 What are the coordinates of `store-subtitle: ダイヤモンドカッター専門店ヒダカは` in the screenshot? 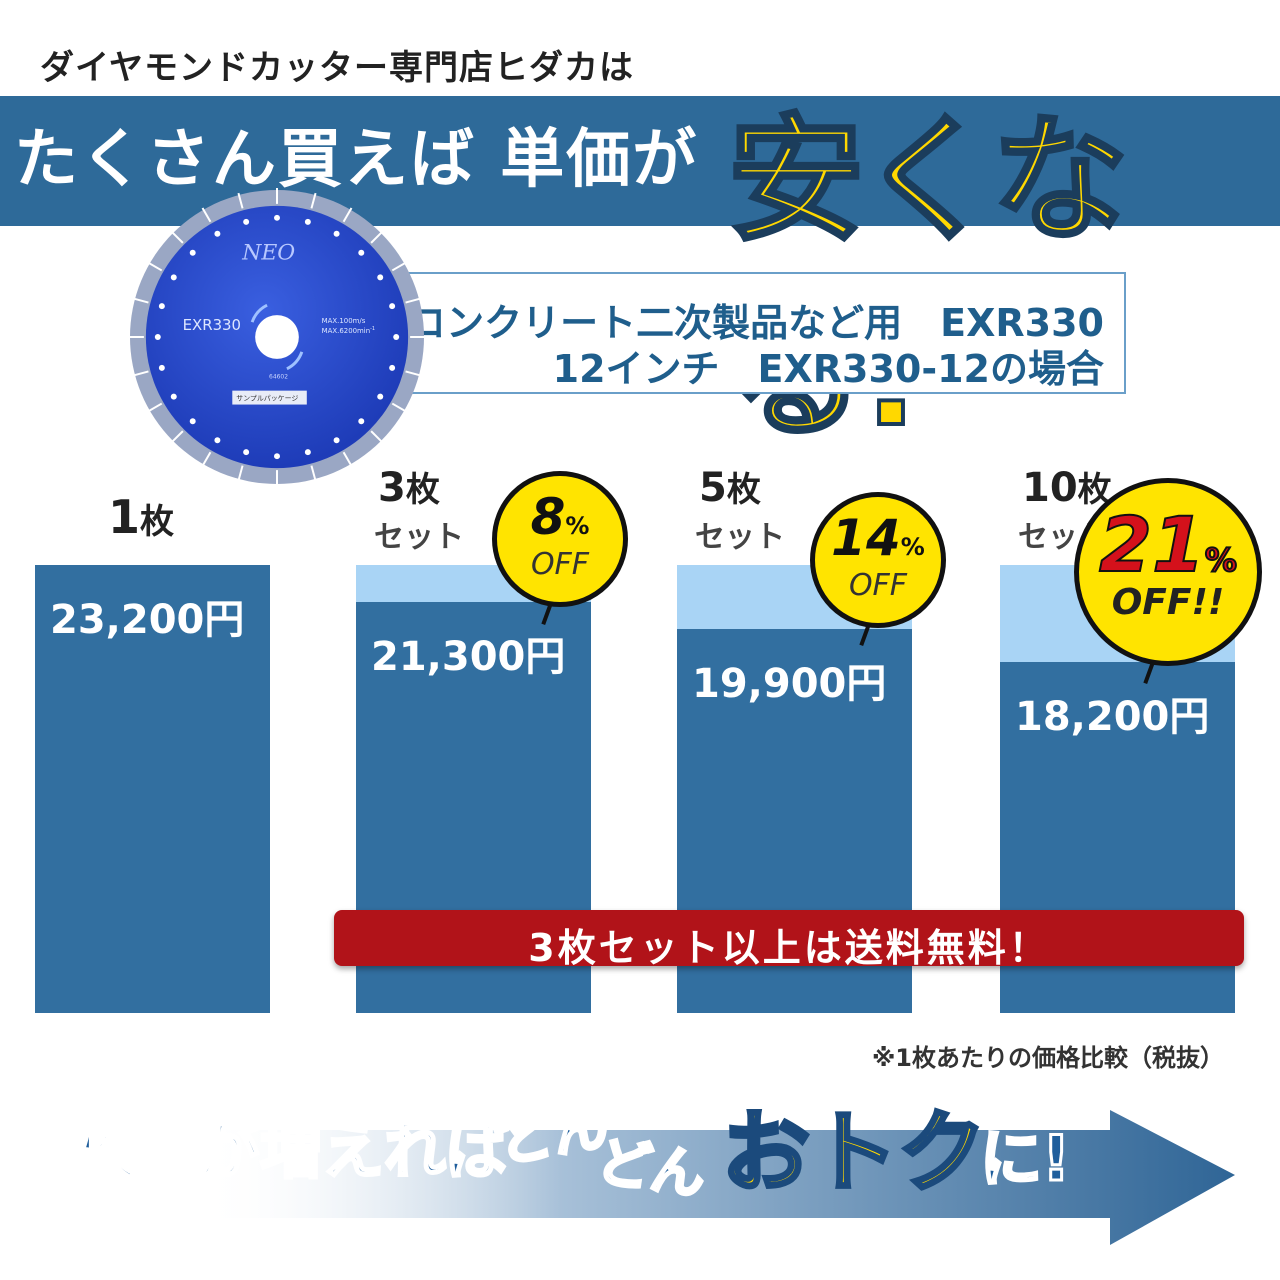 It's located at (337, 68).